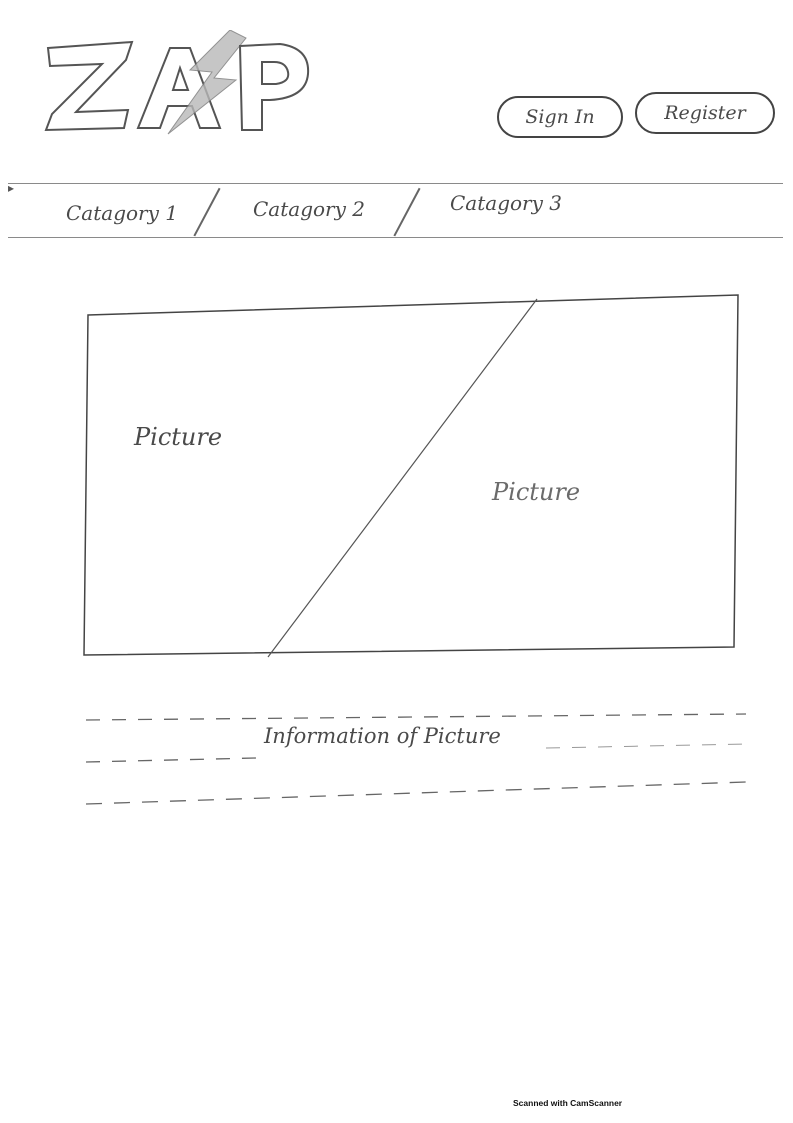 This screenshot has height=1123, width=793. What do you see at coordinates (395, 183) in the screenshot?
I see `nav-top-divider` at bounding box center [395, 183].